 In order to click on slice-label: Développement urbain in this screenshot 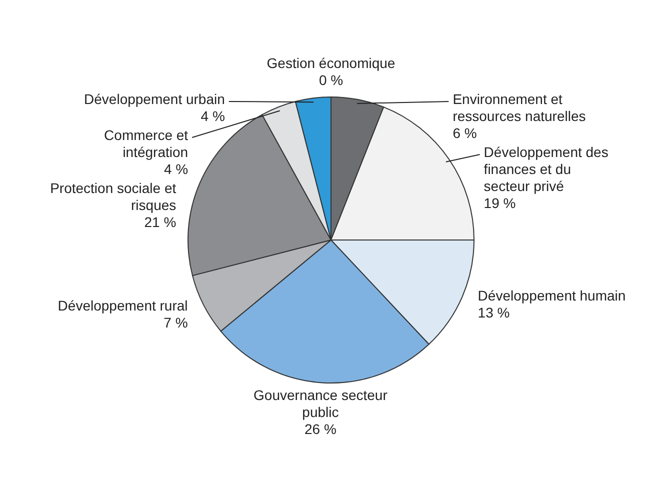, I will do `click(154, 99)`.